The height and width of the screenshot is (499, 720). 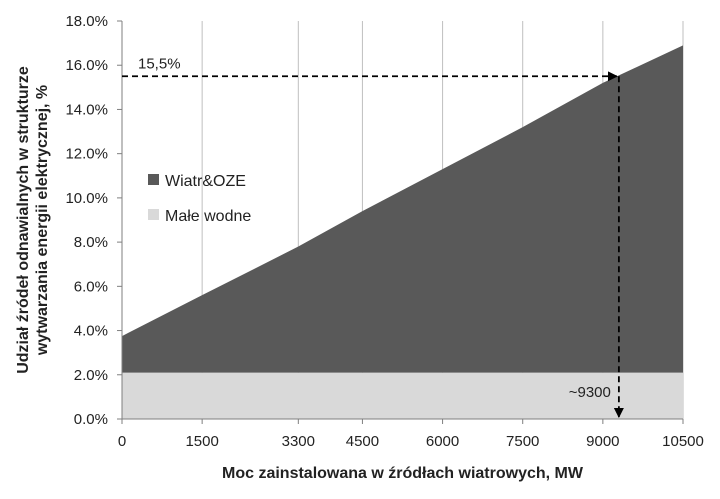 I want to click on x-tick-label: 7500, so click(x=522, y=441).